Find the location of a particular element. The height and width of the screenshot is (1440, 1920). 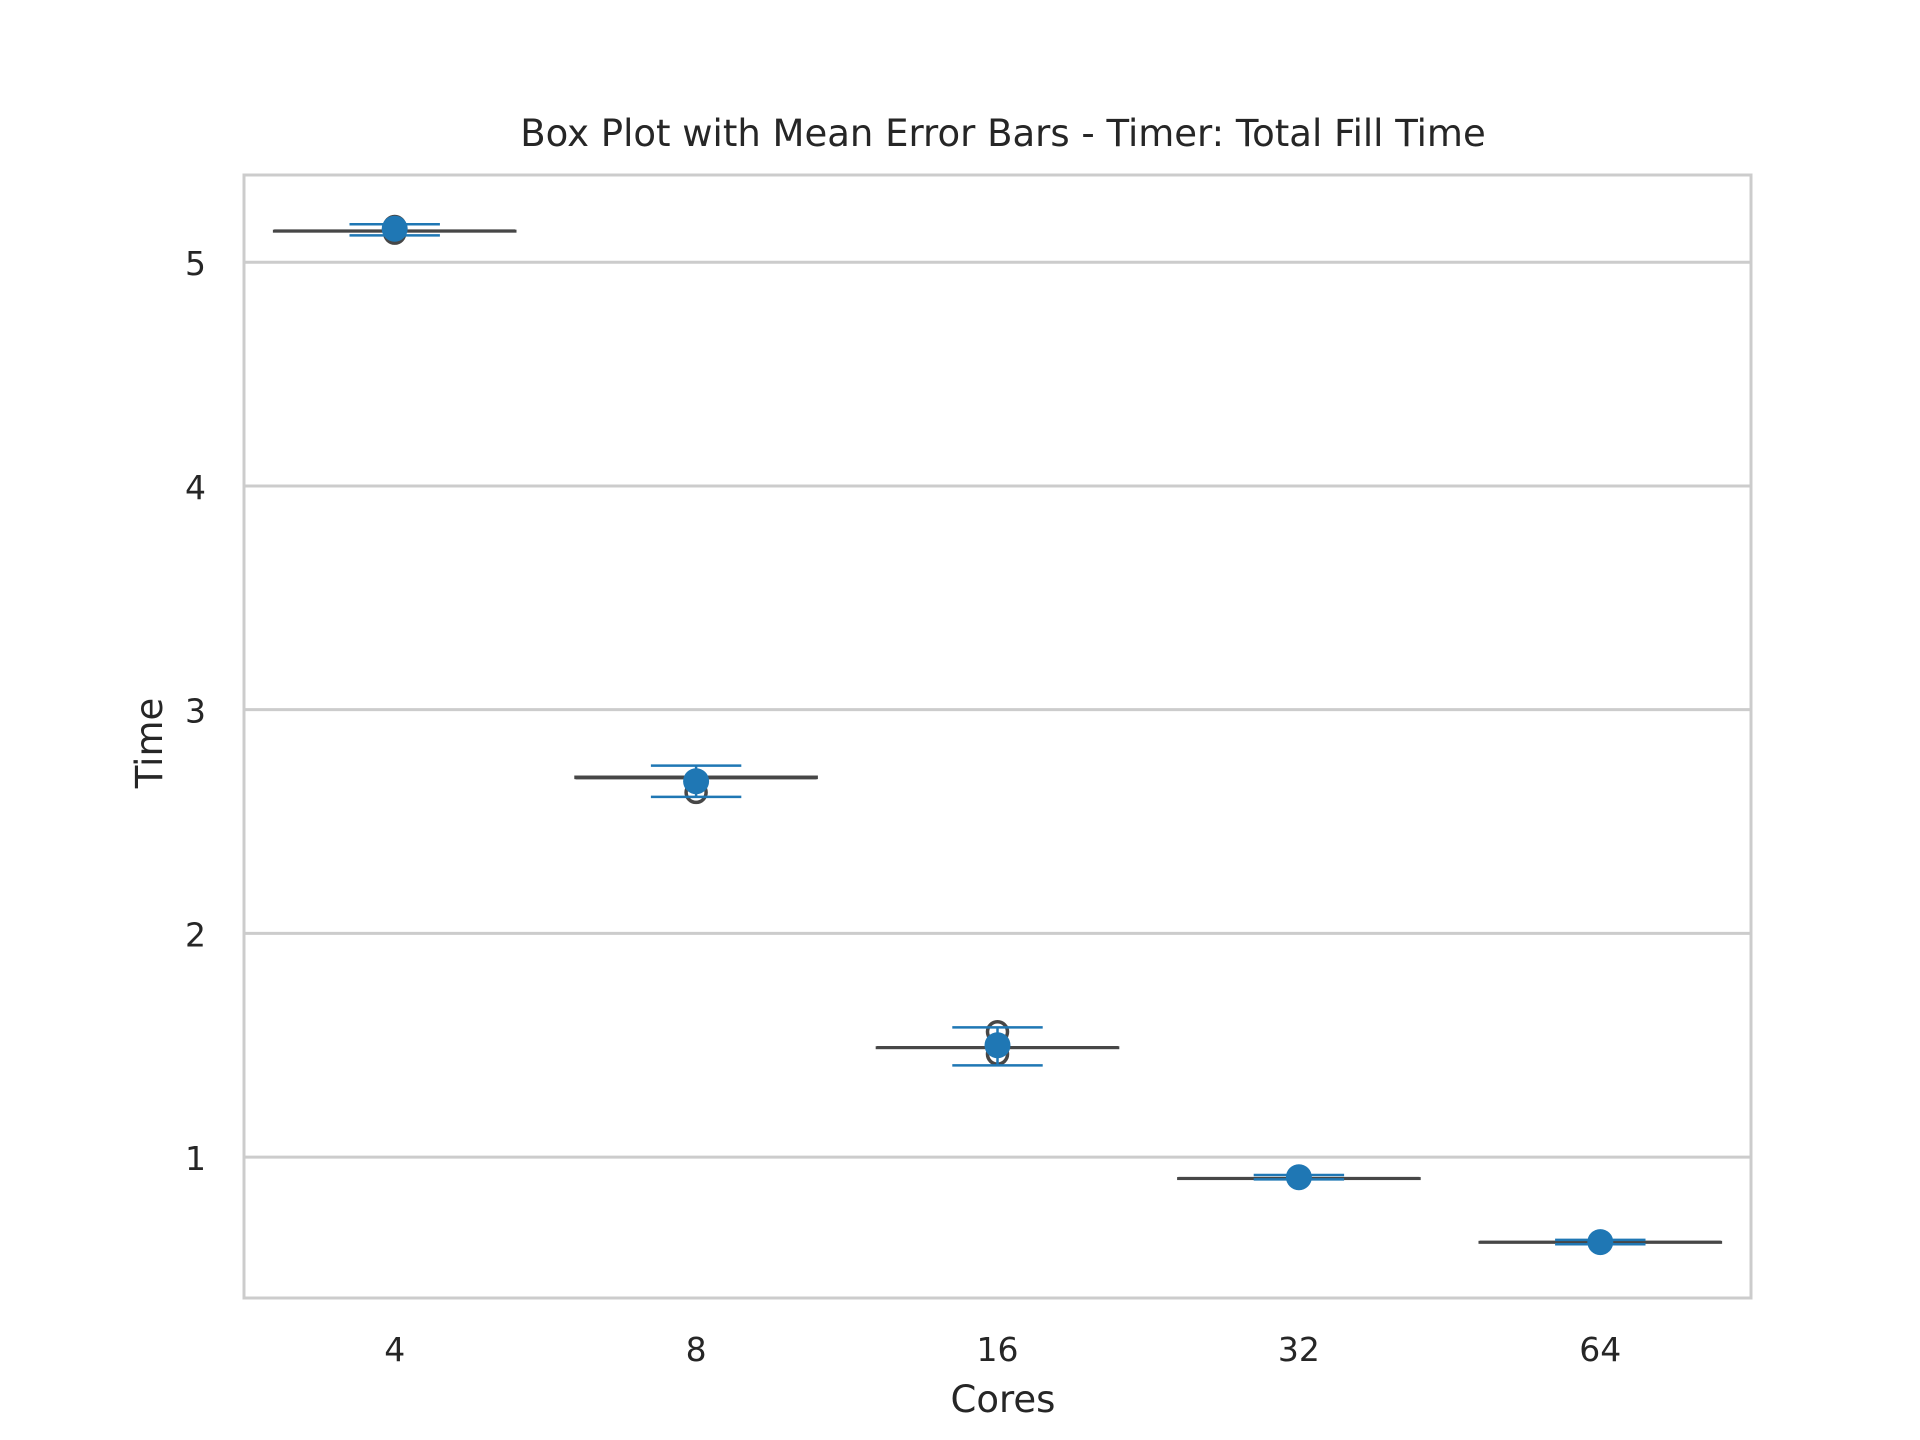

x-tick-label: 4 is located at coordinates (394, 1349).